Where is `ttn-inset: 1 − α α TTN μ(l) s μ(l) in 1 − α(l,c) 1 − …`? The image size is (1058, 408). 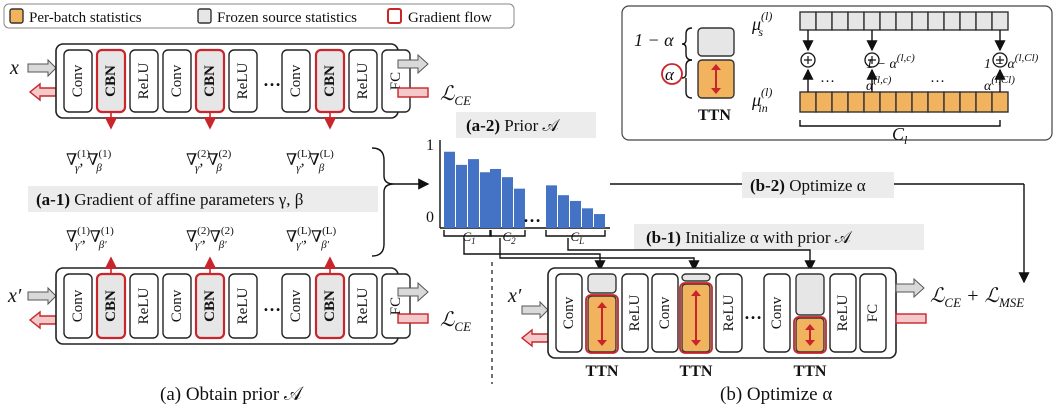
ttn-inset: 1 − α α TTN μ(l) s μ(l) in 1 − α(l,c) 1 − … is located at coordinates (837, 76).